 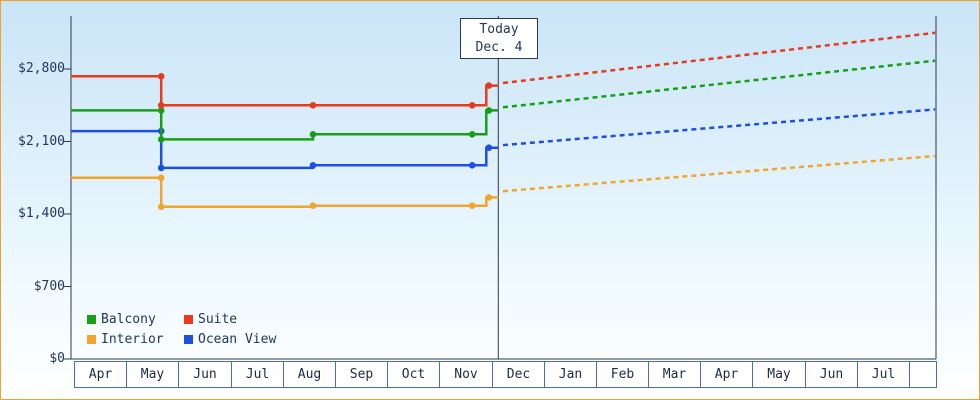 What do you see at coordinates (91, 319) in the screenshot?
I see `balcony-swatch-icon` at bounding box center [91, 319].